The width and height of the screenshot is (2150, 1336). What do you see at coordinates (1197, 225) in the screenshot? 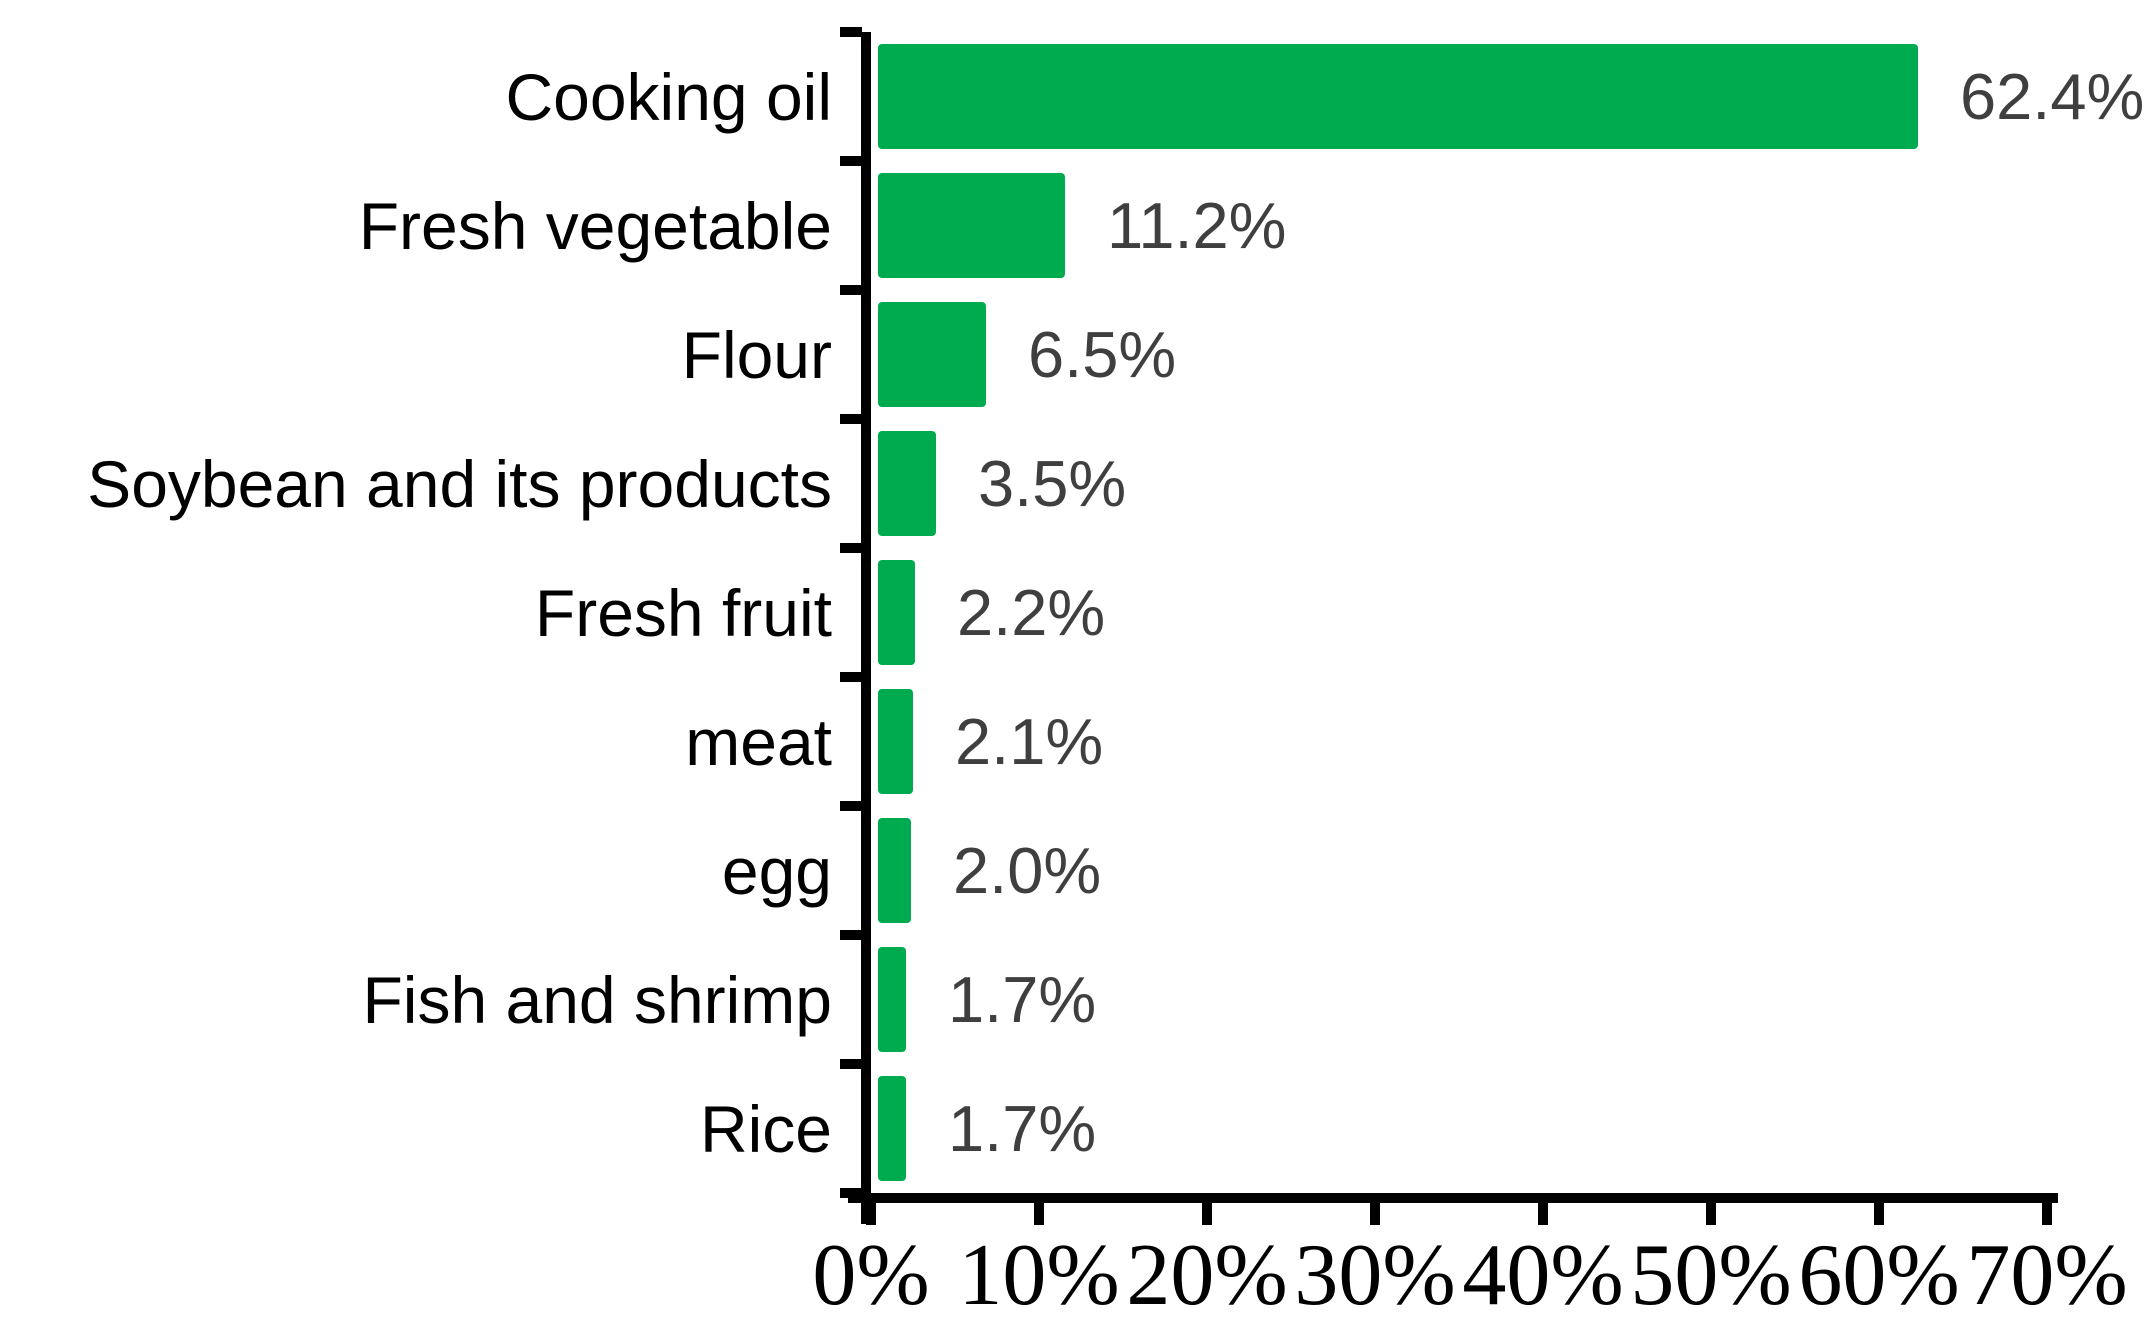
I see `value-label: 11.2%` at bounding box center [1197, 225].